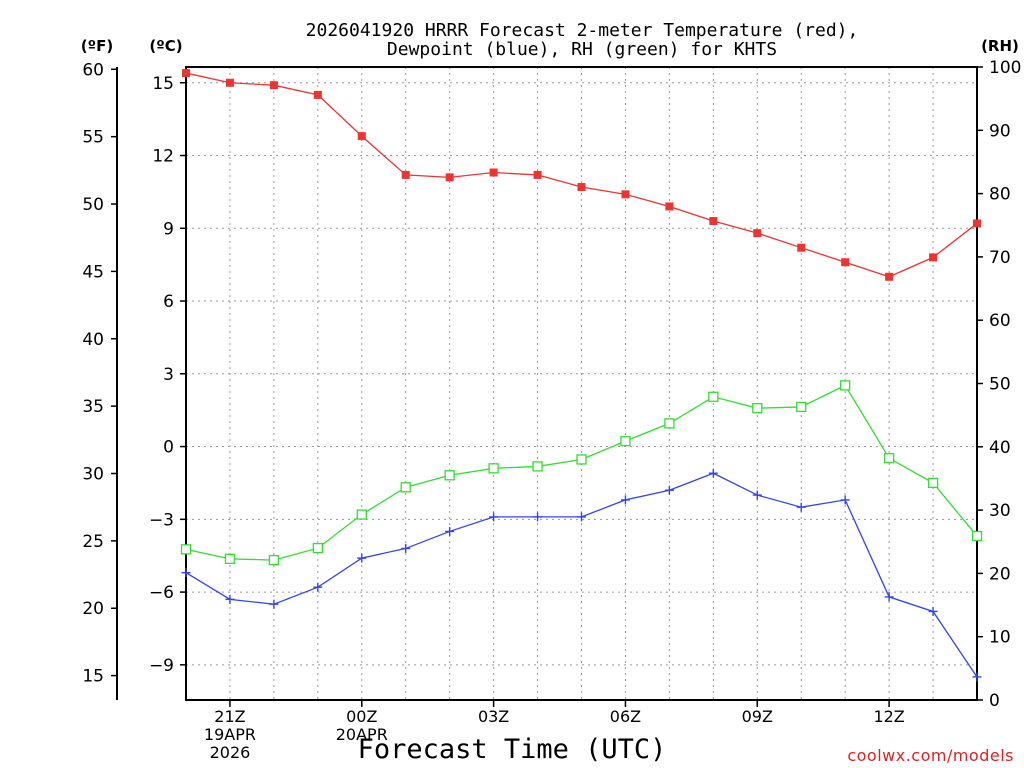  I want to click on fahrenheit-tick-label: 55, so click(93, 138).